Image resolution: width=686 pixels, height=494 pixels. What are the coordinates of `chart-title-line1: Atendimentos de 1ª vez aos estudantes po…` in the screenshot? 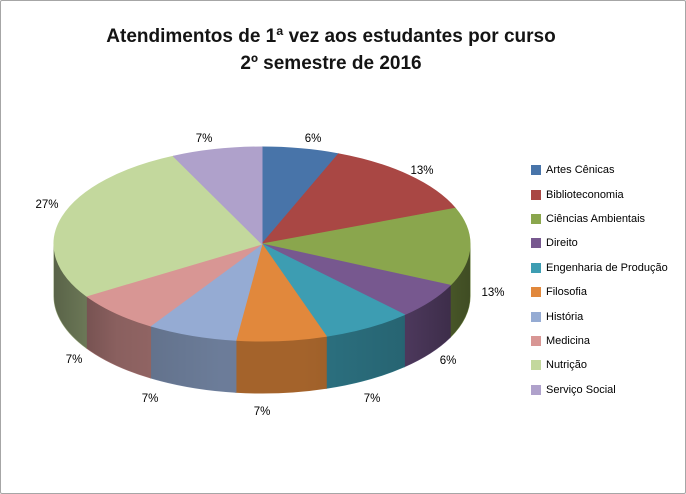 It's located at (331, 36).